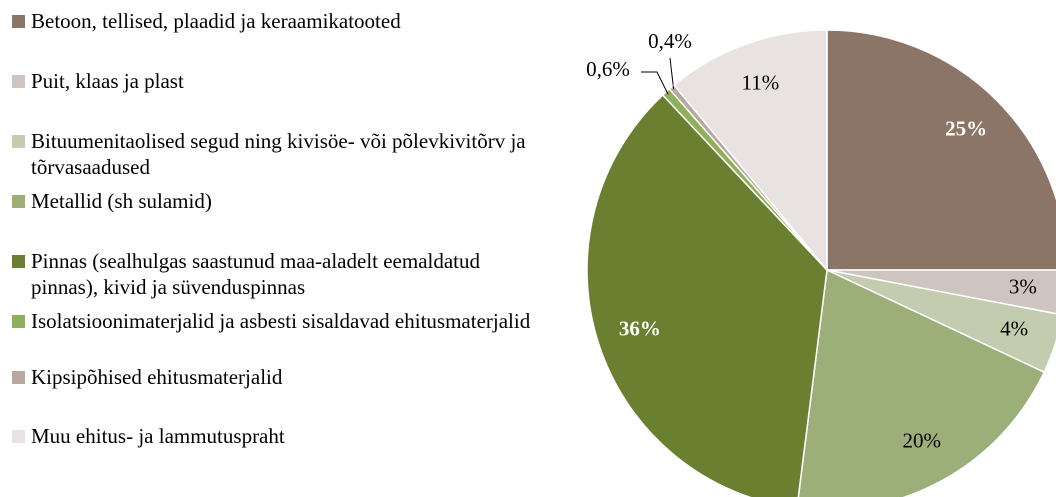 This screenshot has height=497, width=1056. I want to click on legend-item: Muu ehitus- ja lammutuspraht, so click(282, 436).